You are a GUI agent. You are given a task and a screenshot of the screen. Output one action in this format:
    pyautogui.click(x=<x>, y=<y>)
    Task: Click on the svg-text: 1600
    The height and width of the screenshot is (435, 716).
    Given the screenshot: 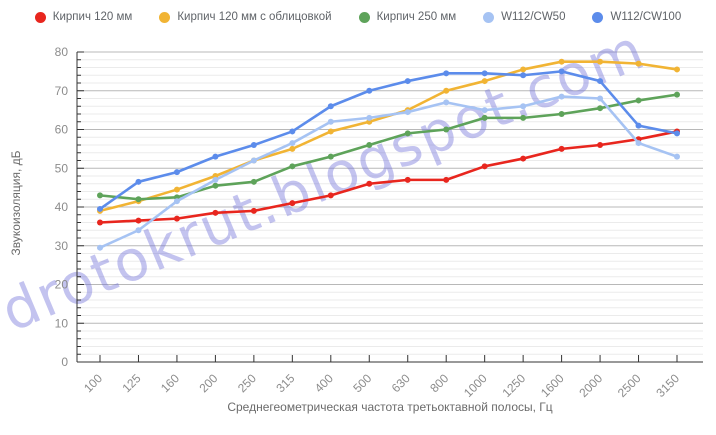 What is the action you would take?
    pyautogui.click(x=552, y=385)
    